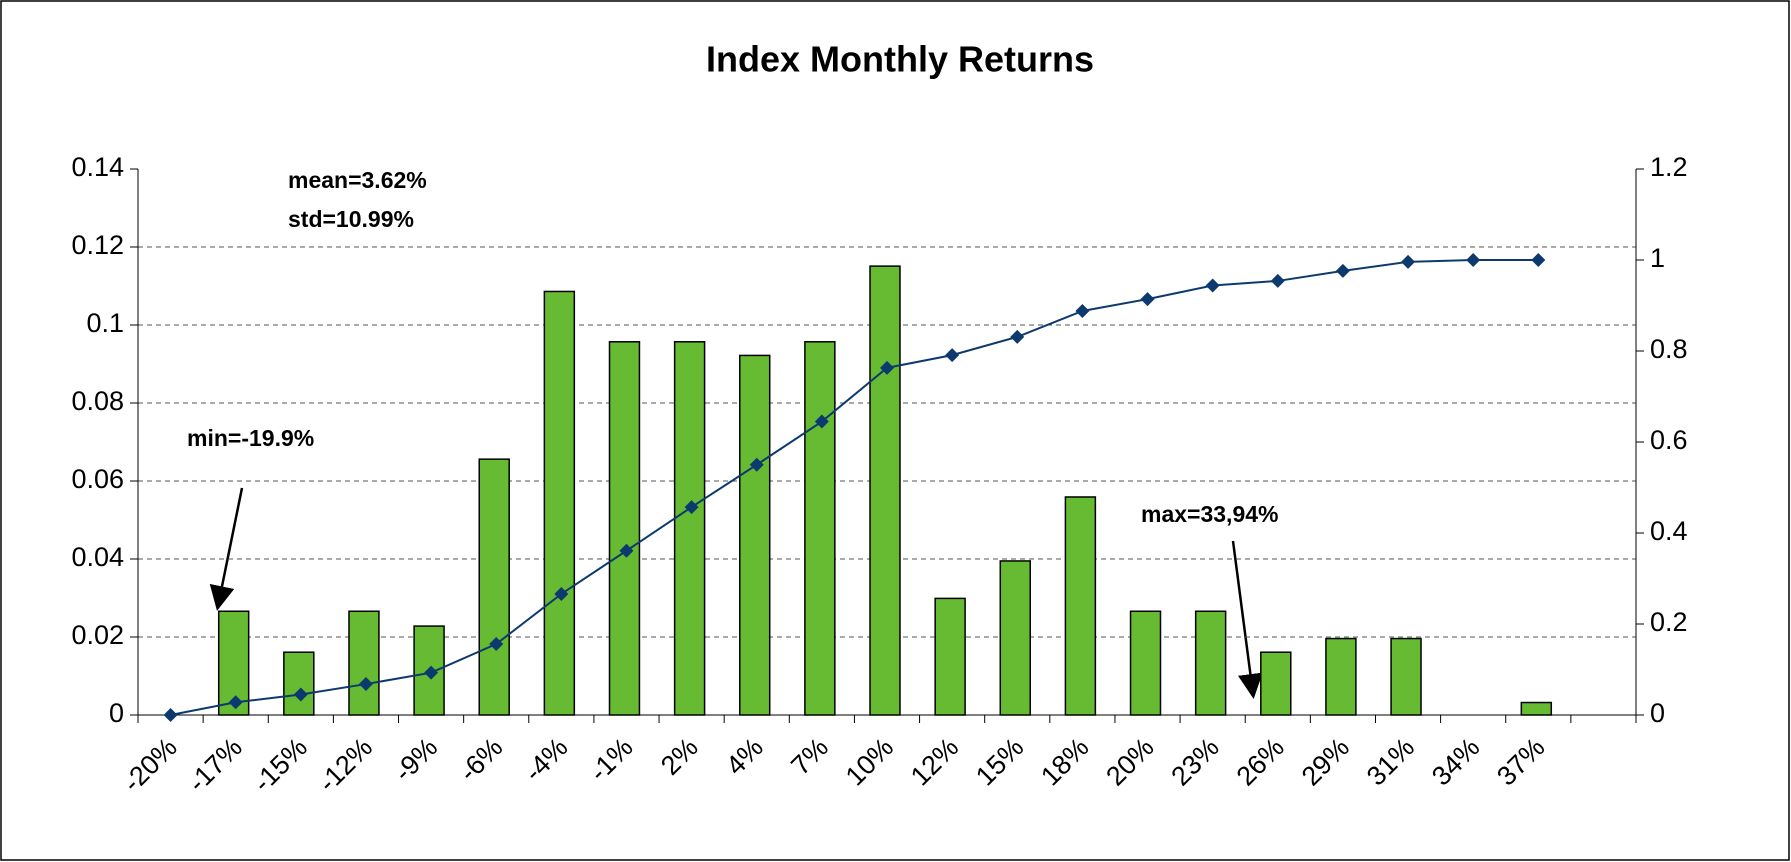  I want to click on y2-tick-label: 0.2, so click(1669, 622).